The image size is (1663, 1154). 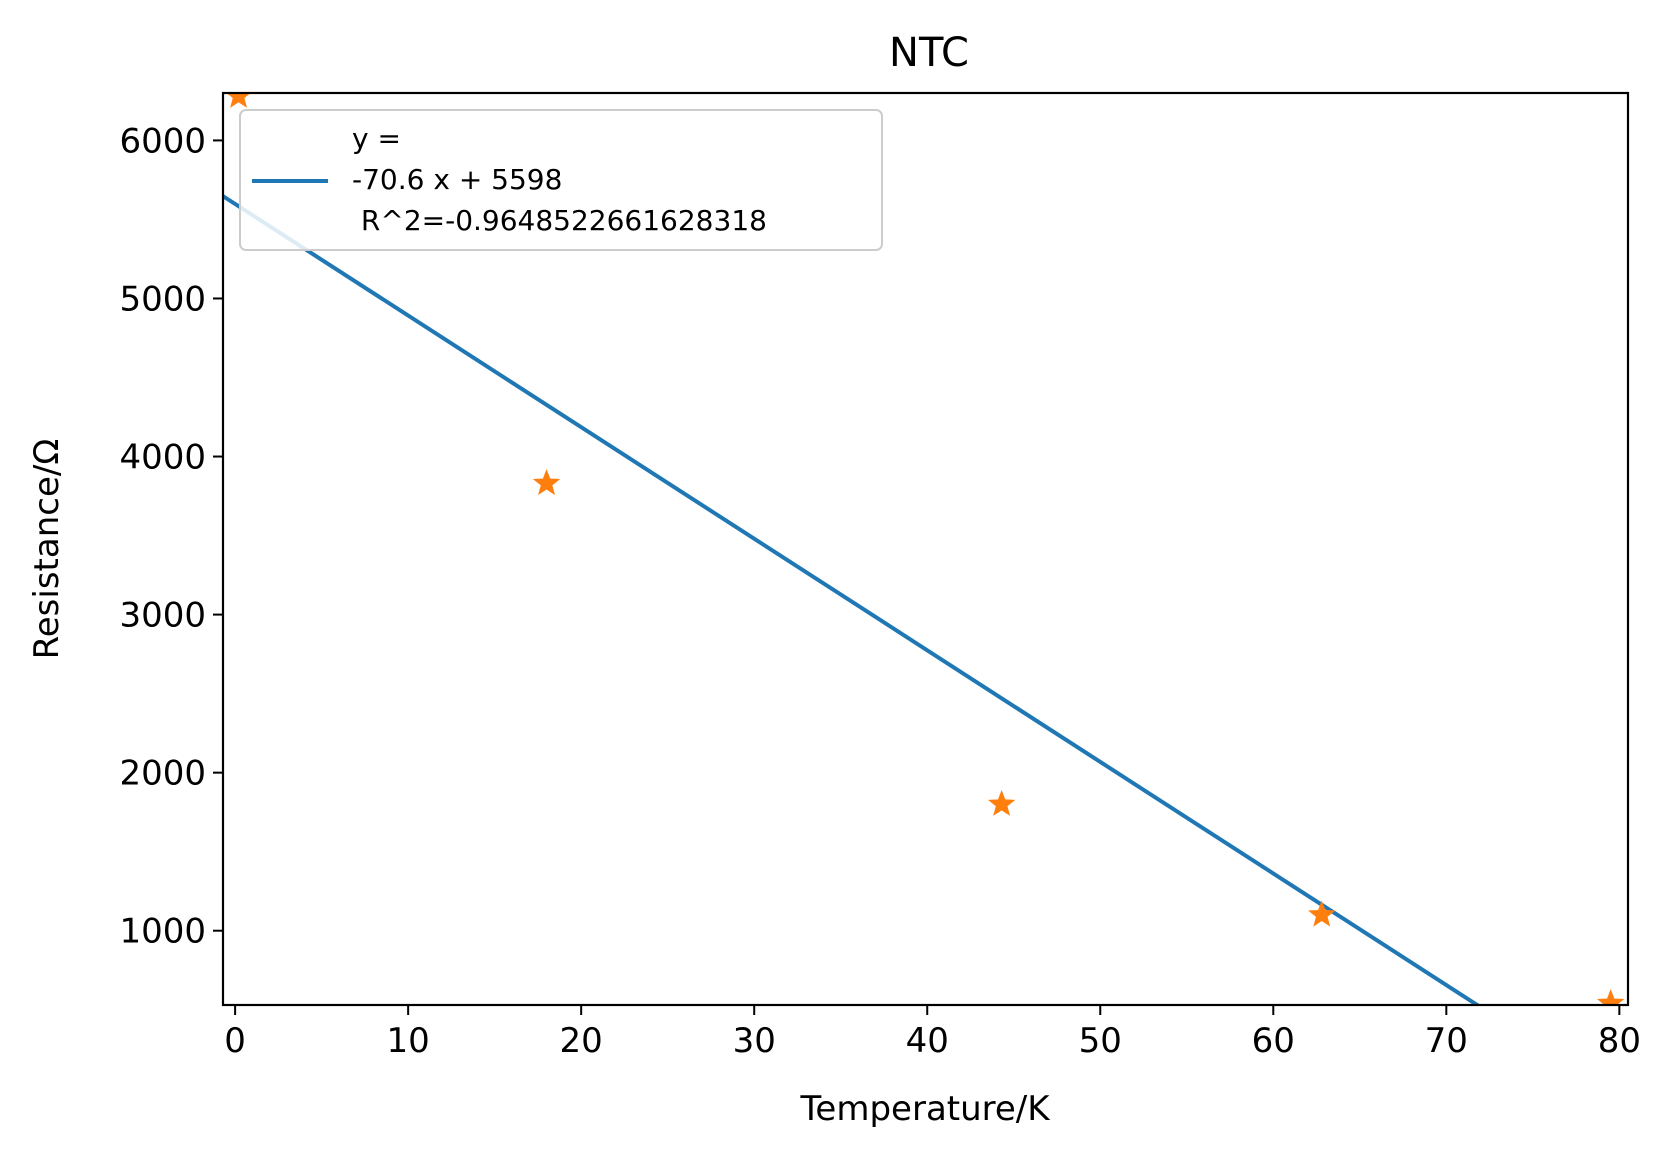 What do you see at coordinates (162, 616) in the screenshot?
I see `y-tick-label: 3000` at bounding box center [162, 616].